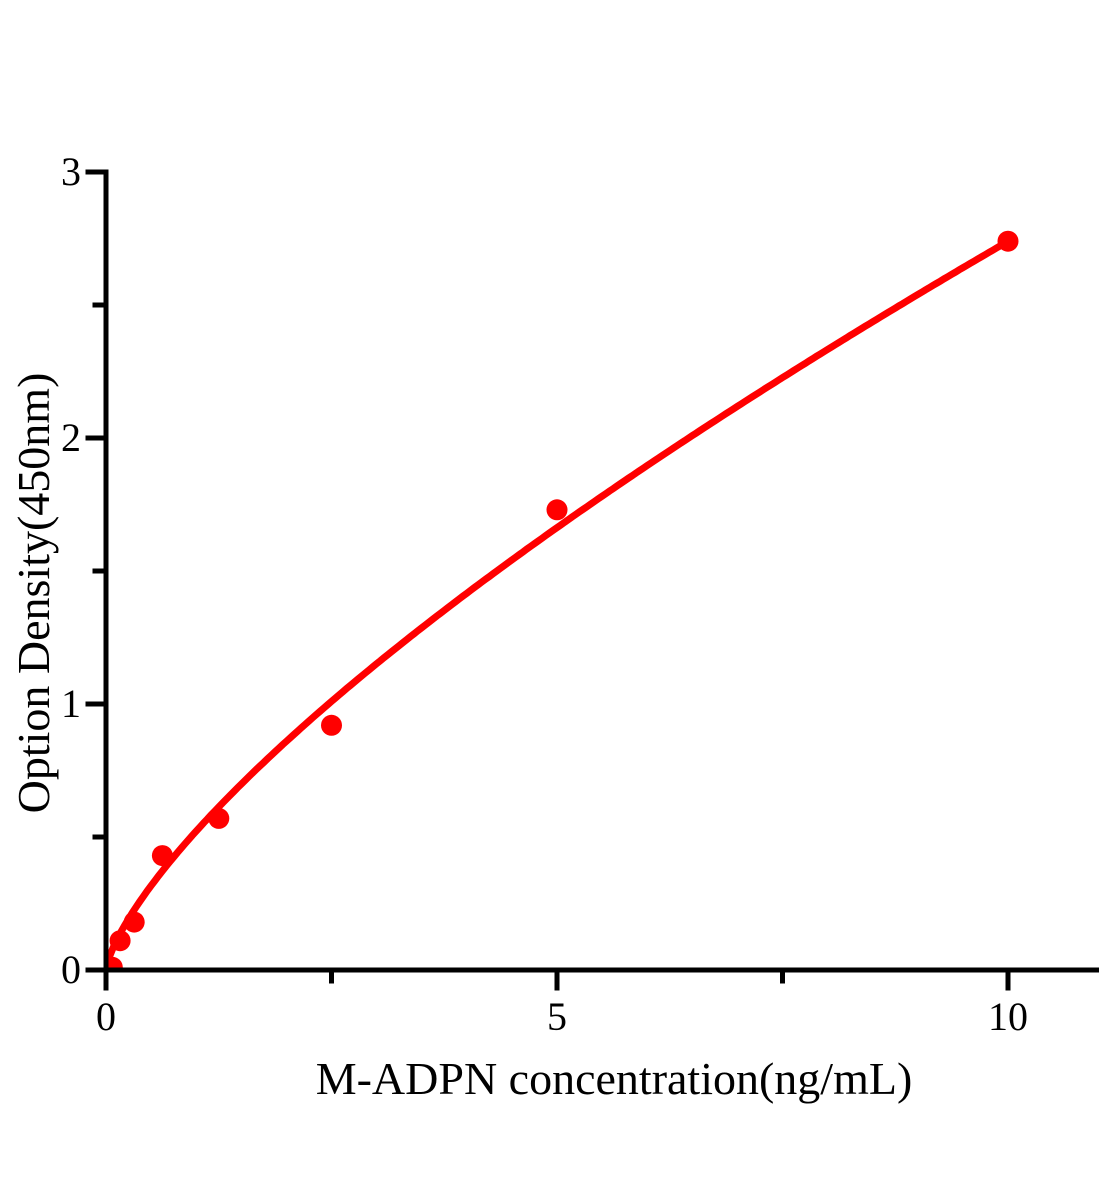  I want to click on y-tick-label: 3, so click(71, 171).